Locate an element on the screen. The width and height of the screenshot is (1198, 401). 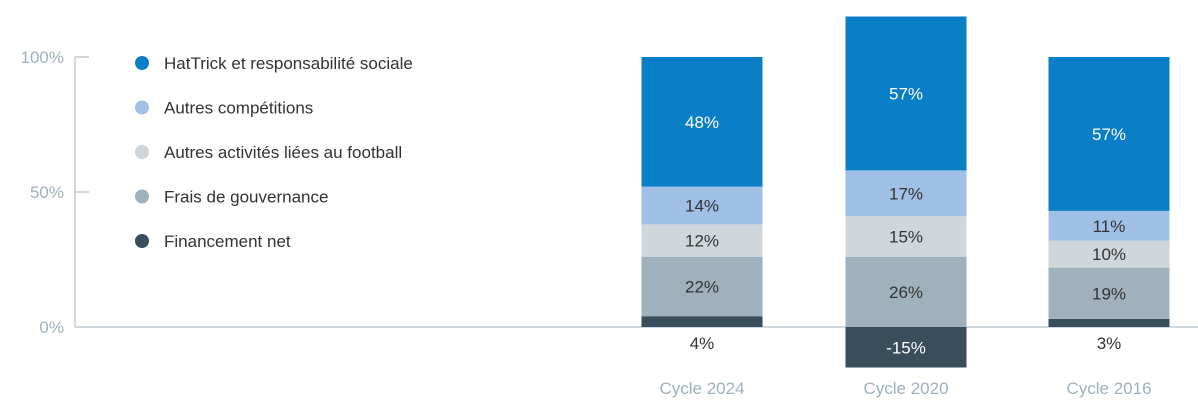
legend-label: Frais de gouvernance is located at coordinates (246, 197).